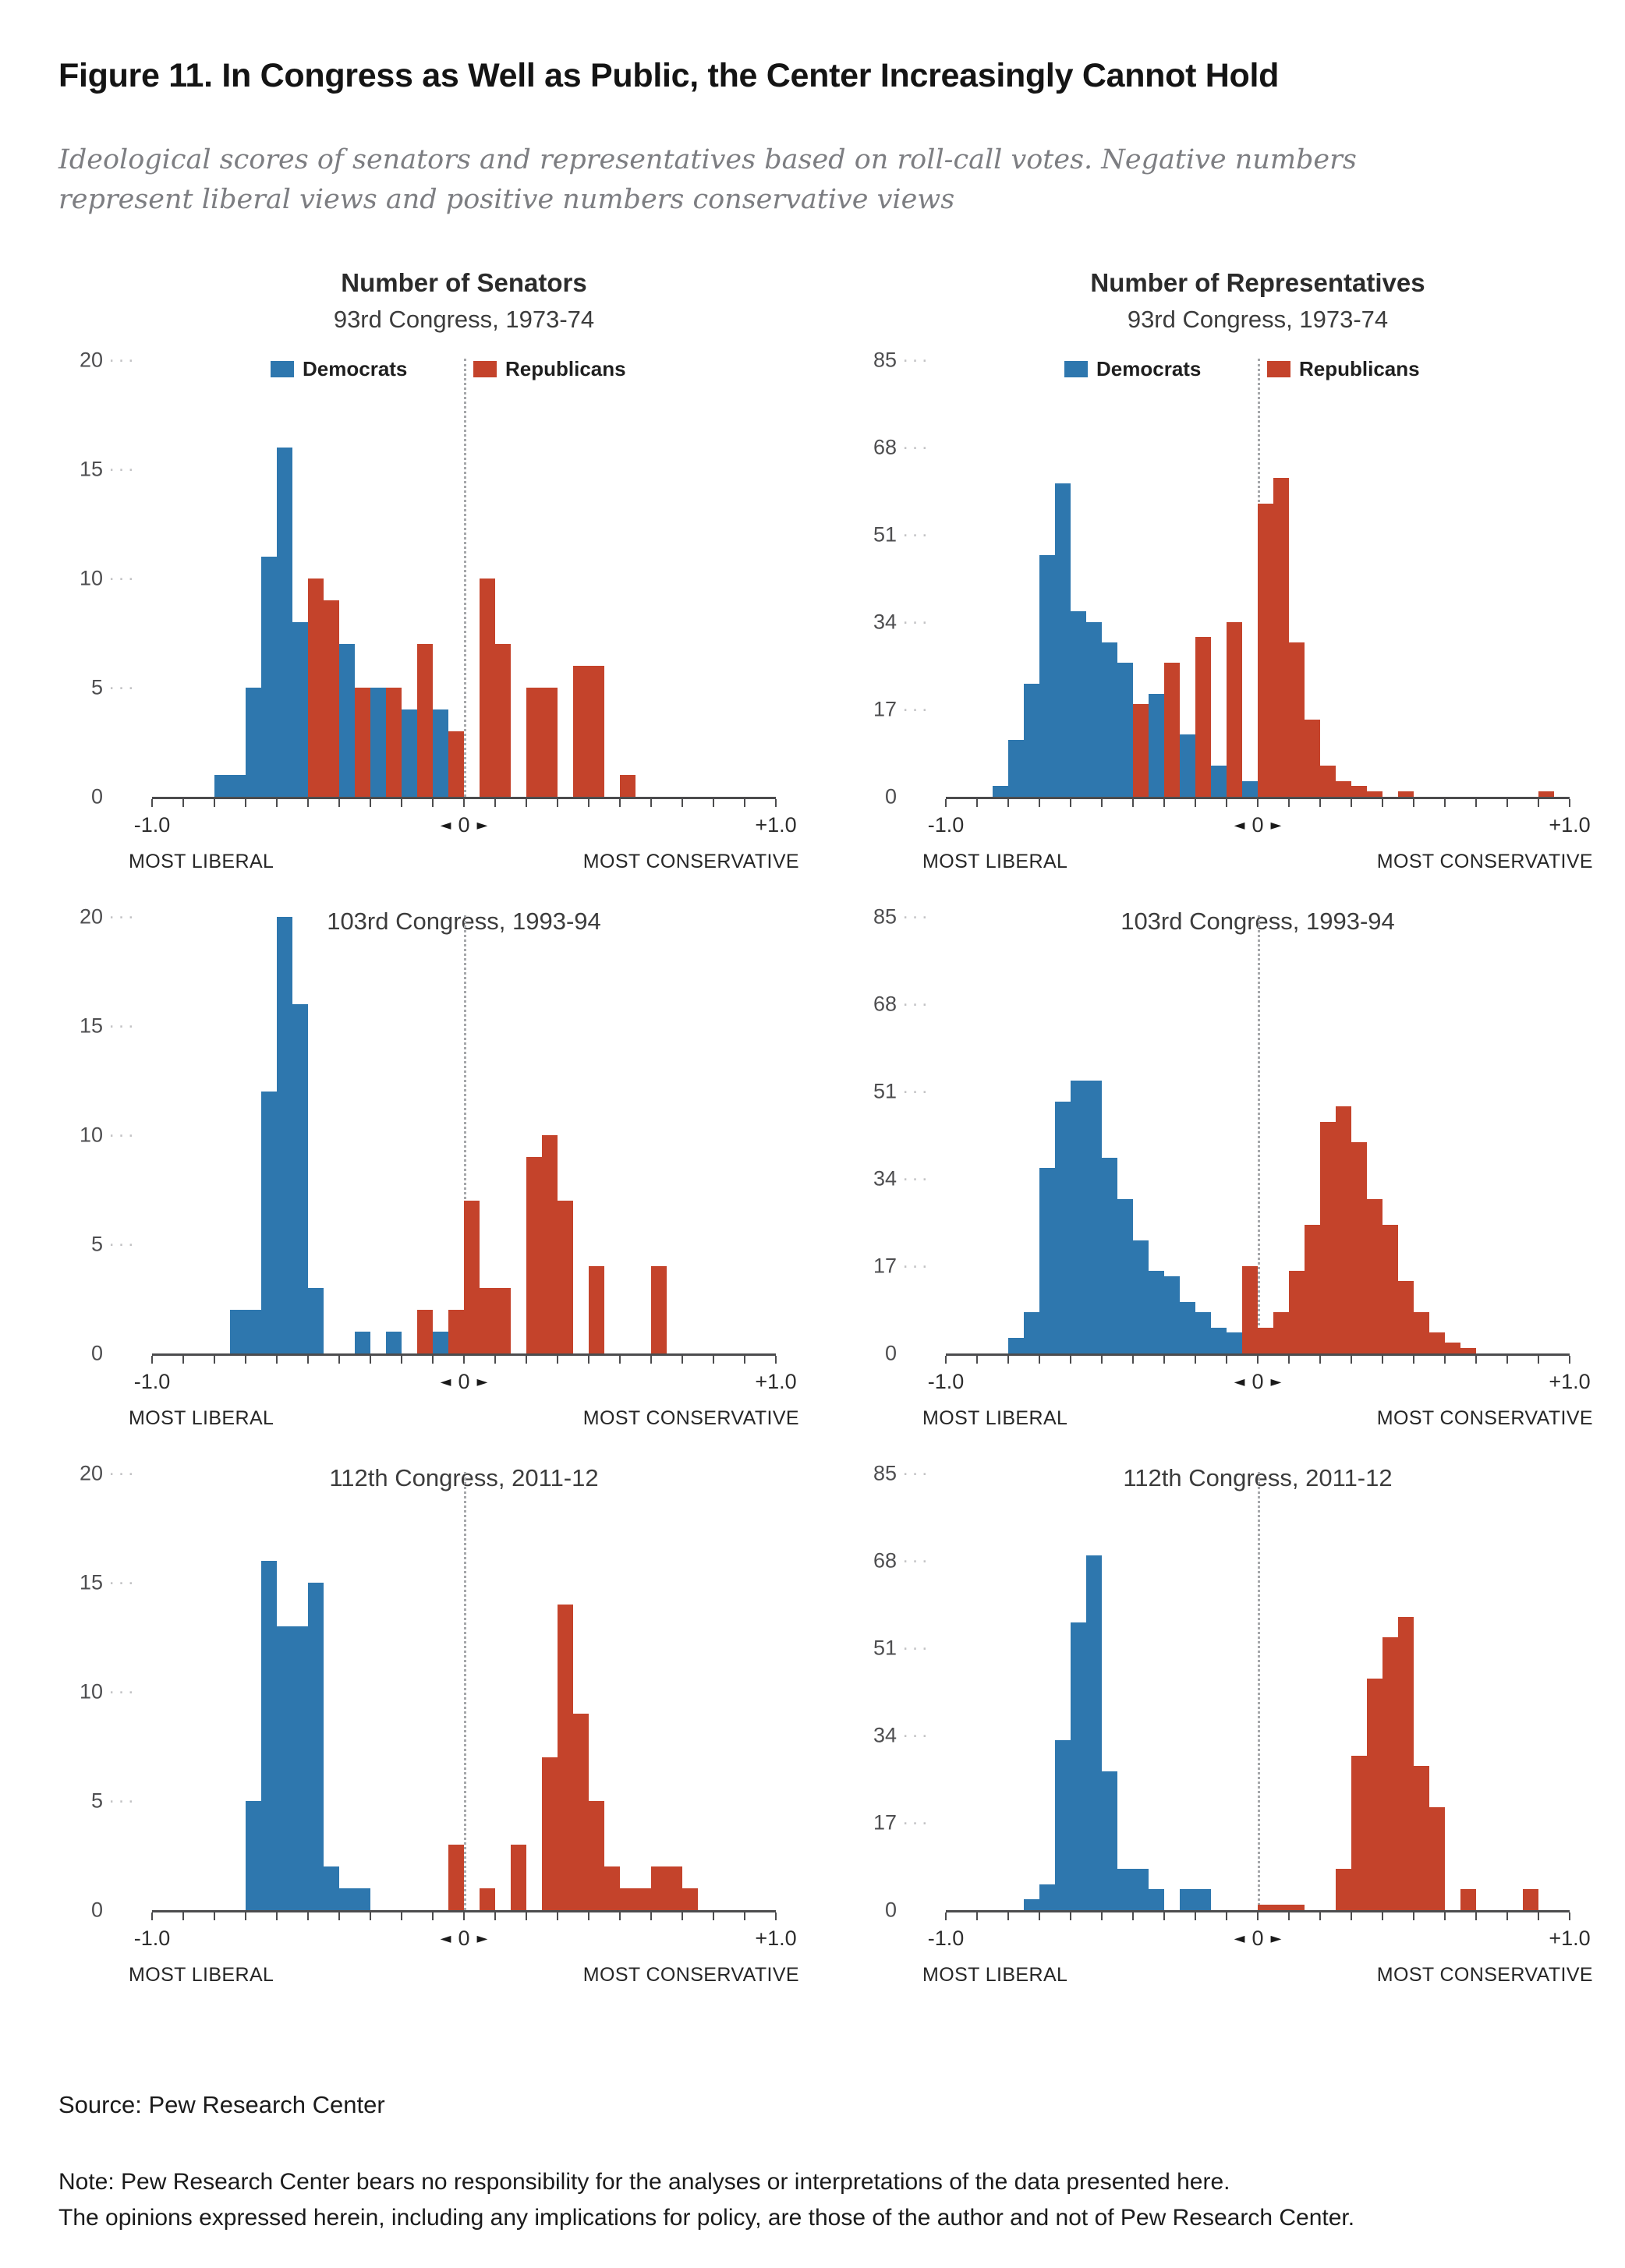 This screenshot has height=2268, width=1625. What do you see at coordinates (91, 1582) in the screenshot?
I see `y-tick-value: 15` at bounding box center [91, 1582].